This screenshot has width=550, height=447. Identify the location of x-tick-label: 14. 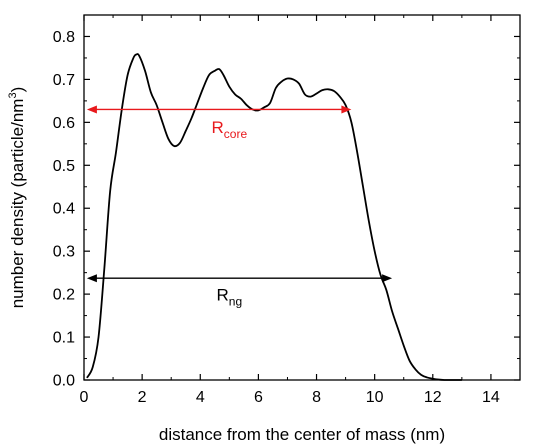
(491, 397).